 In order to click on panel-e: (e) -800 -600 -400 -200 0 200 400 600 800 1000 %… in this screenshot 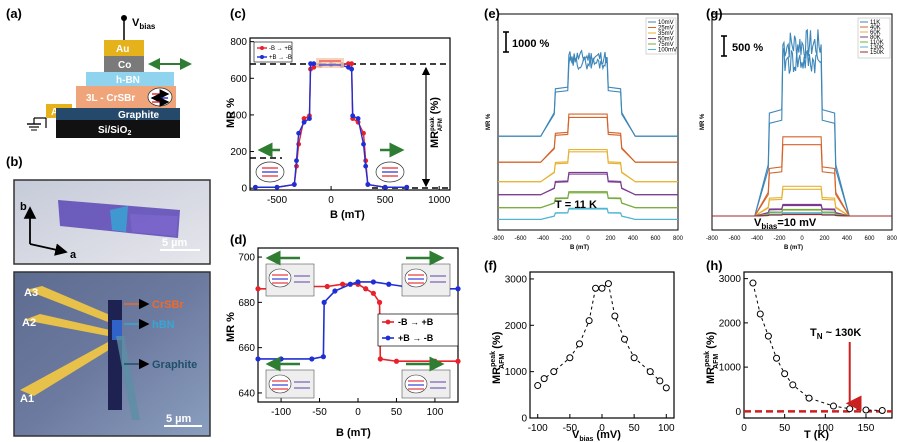, I will do `click(584, 128)`.